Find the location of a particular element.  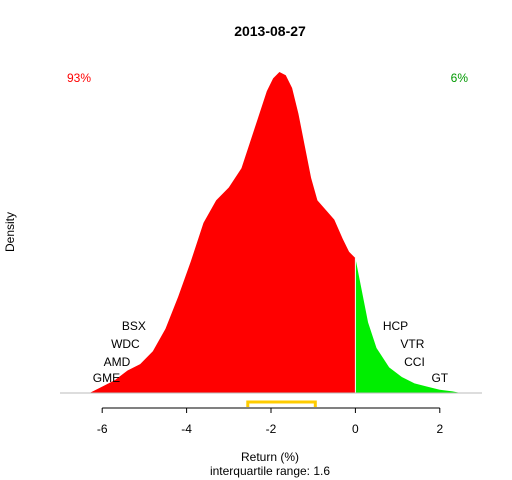

chart-title: 2013-08-27 is located at coordinates (270, 31).